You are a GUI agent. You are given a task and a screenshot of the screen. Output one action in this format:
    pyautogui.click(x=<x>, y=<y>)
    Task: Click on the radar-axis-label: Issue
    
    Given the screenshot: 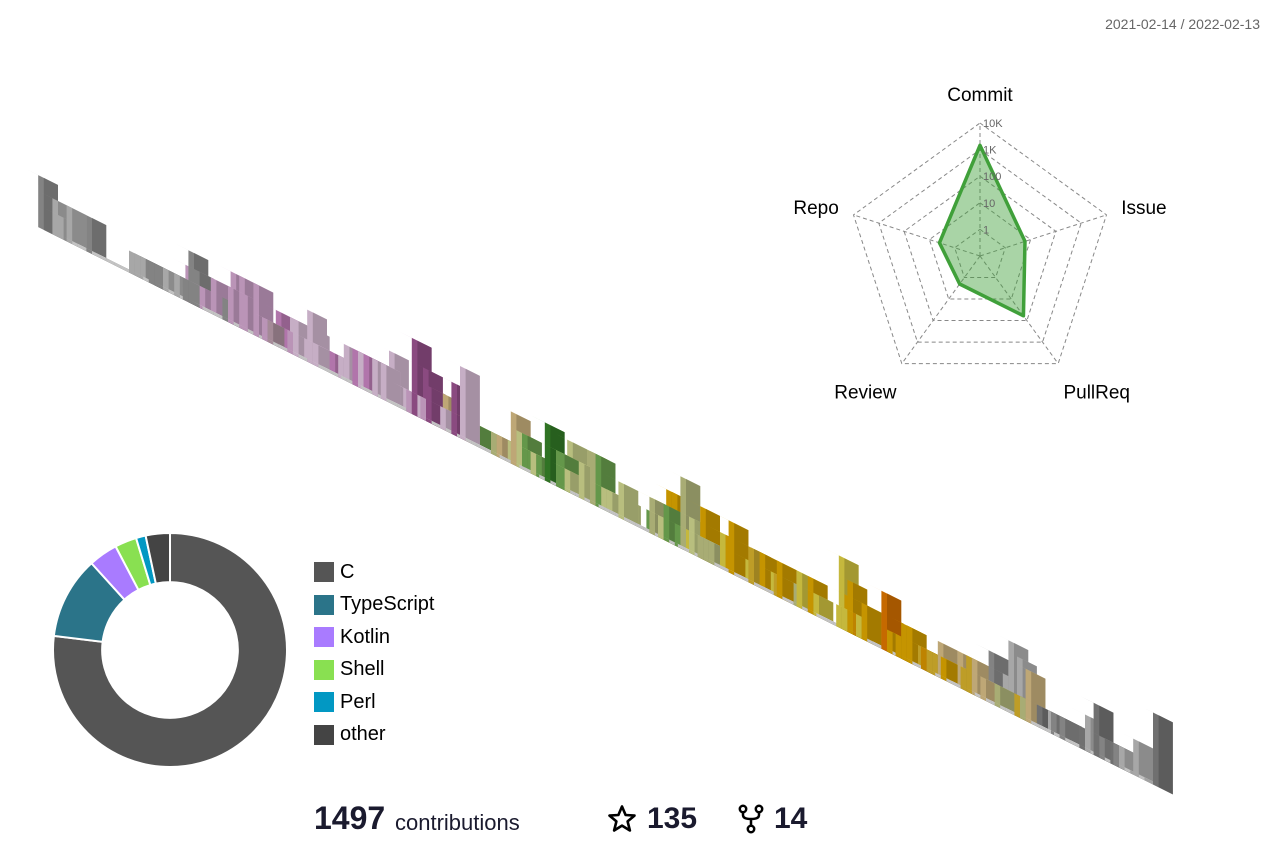 What is the action you would take?
    pyautogui.click(x=1143, y=208)
    